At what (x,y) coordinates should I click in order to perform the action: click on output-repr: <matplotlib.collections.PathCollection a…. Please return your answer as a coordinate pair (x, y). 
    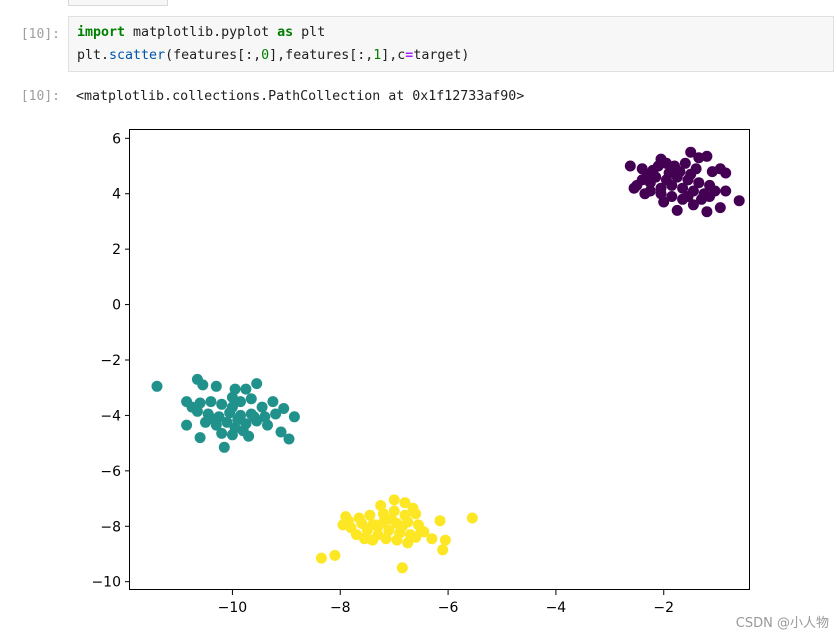
    Looking at the image, I should click on (300, 96).